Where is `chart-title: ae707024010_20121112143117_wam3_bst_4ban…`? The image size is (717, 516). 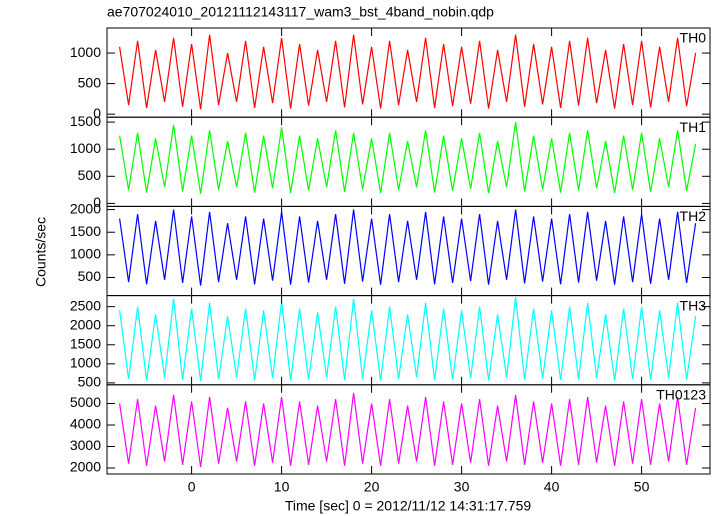 chart-title: ae707024010_20121112143117_wam3_bst_4ban… is located at coordinates (300, 12).